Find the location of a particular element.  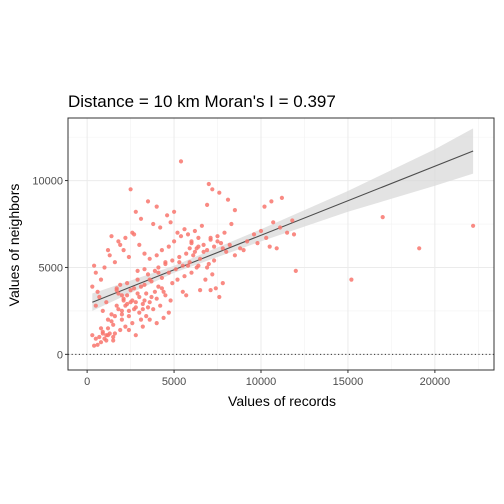

y-tick-label: 0 is located at coordinates (60, 355).